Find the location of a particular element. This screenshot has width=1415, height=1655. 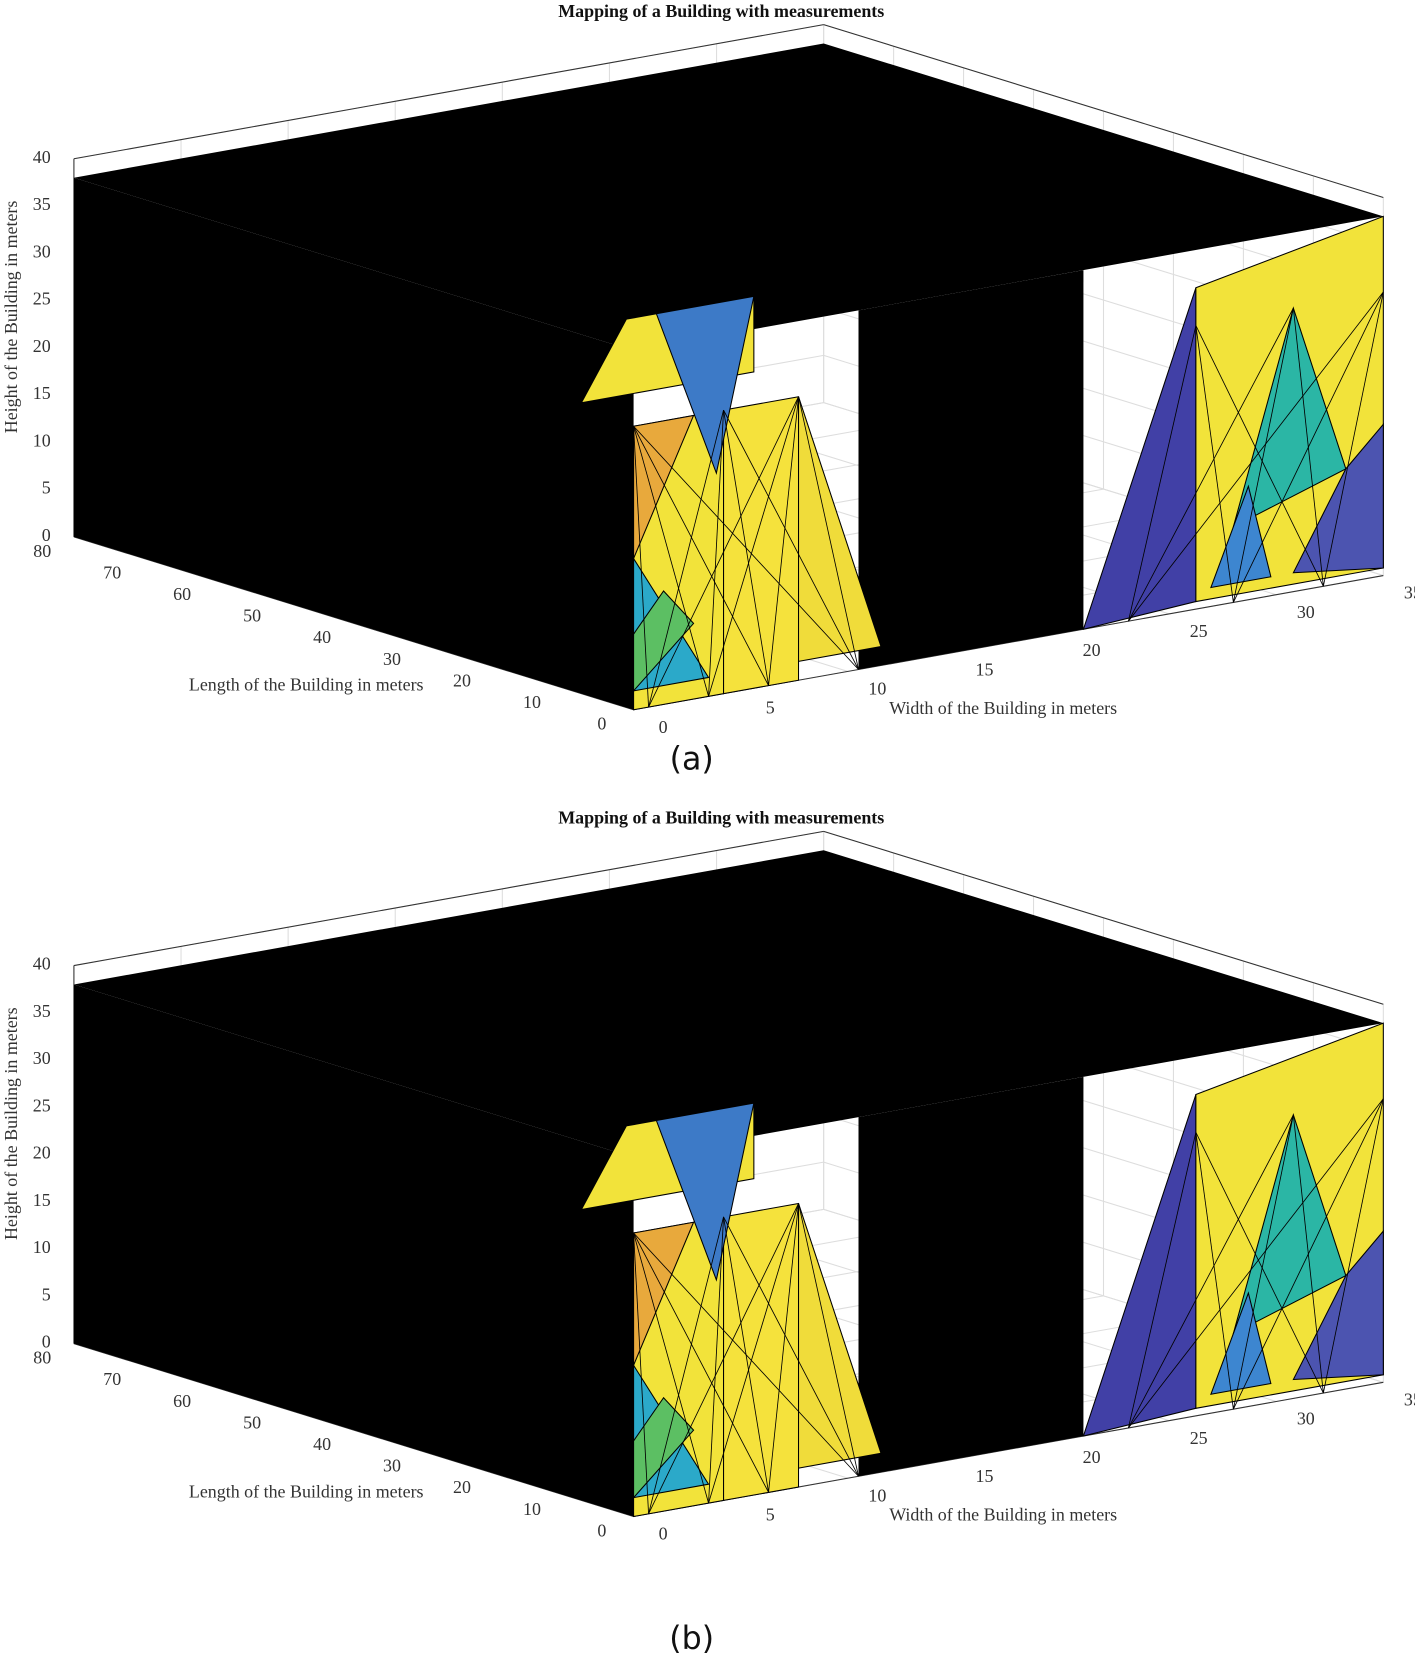

z-tick-label: 20 is located at coordinates (42, 346).